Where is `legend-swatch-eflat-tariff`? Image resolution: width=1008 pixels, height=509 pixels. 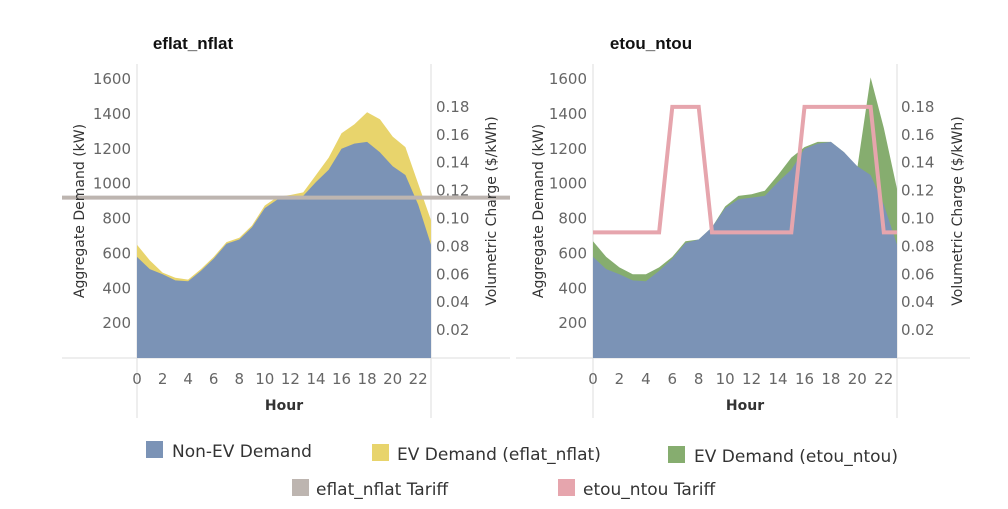
legend-swatch-eflat-tariff is located at coordinates (300, 487).